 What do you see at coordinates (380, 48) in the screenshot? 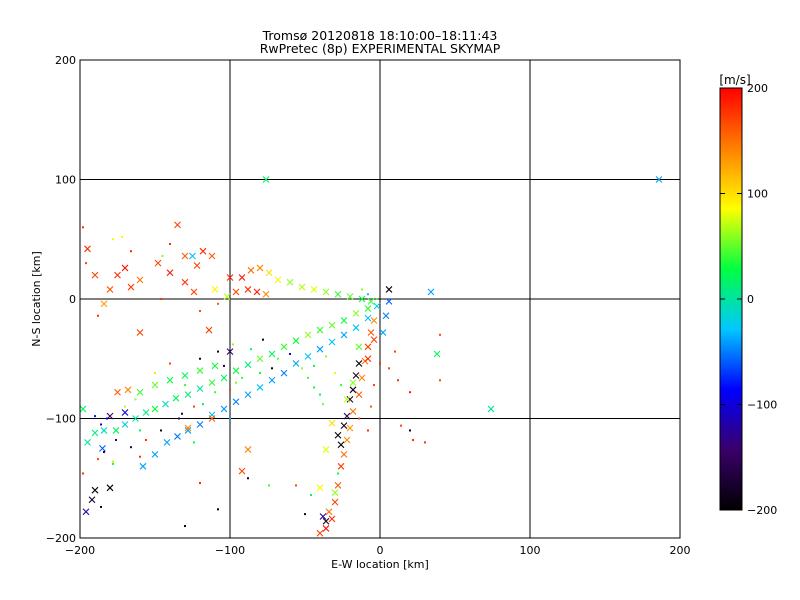
I see `chart-title-line2: RwPretec (8p) EXPERIMENTAL SKYMAP` at bounding box center [380, 48].